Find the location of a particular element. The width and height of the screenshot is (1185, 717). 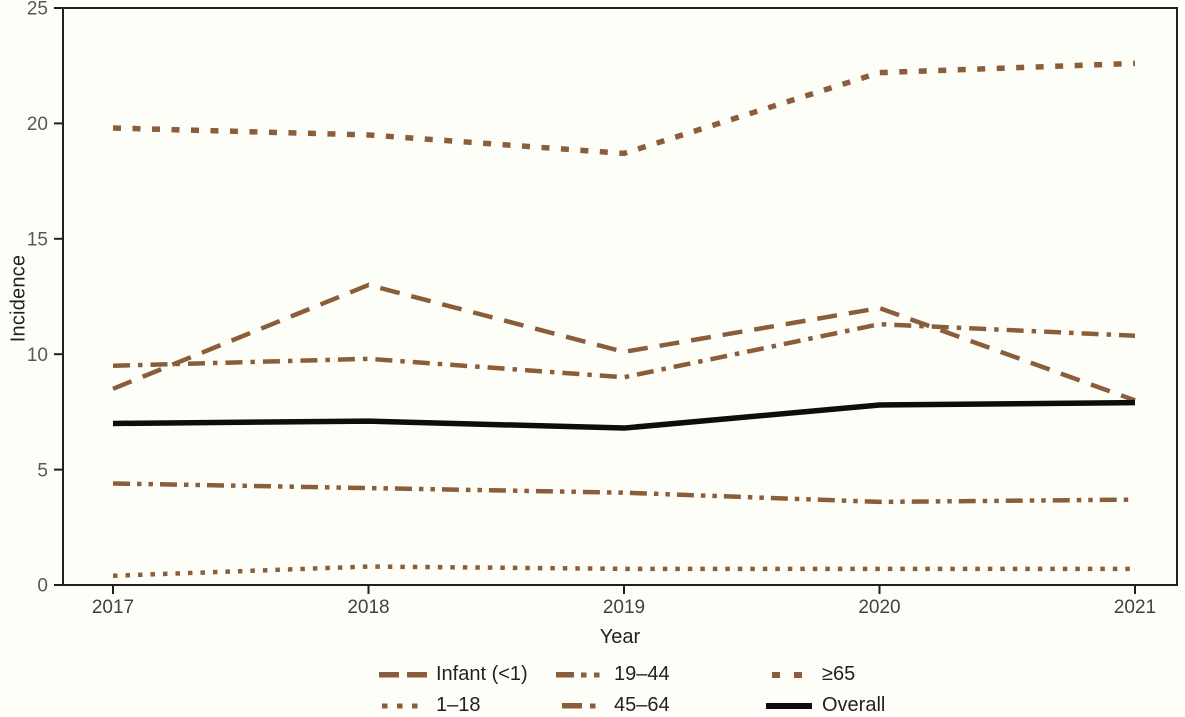

dash-dot-line-icon is located at coordinates (581, 706).